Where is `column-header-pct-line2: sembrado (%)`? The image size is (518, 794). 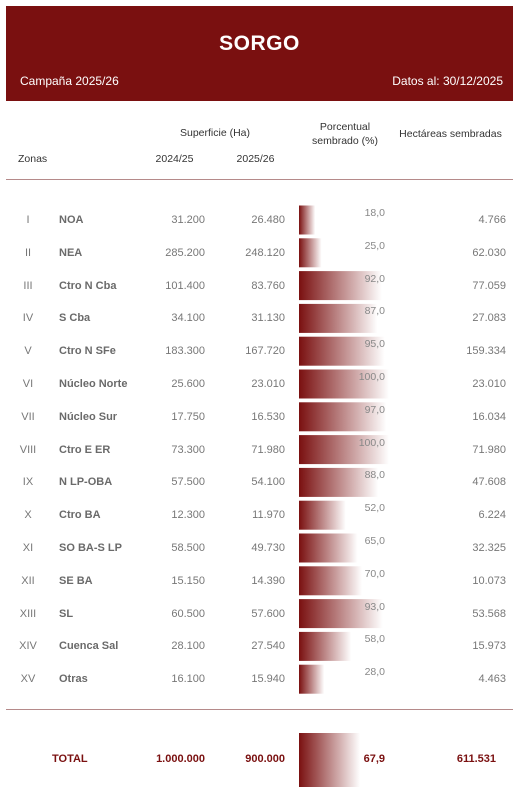 column-header-pct-line2: sembrado (%) is located at coordinates (345, 141).